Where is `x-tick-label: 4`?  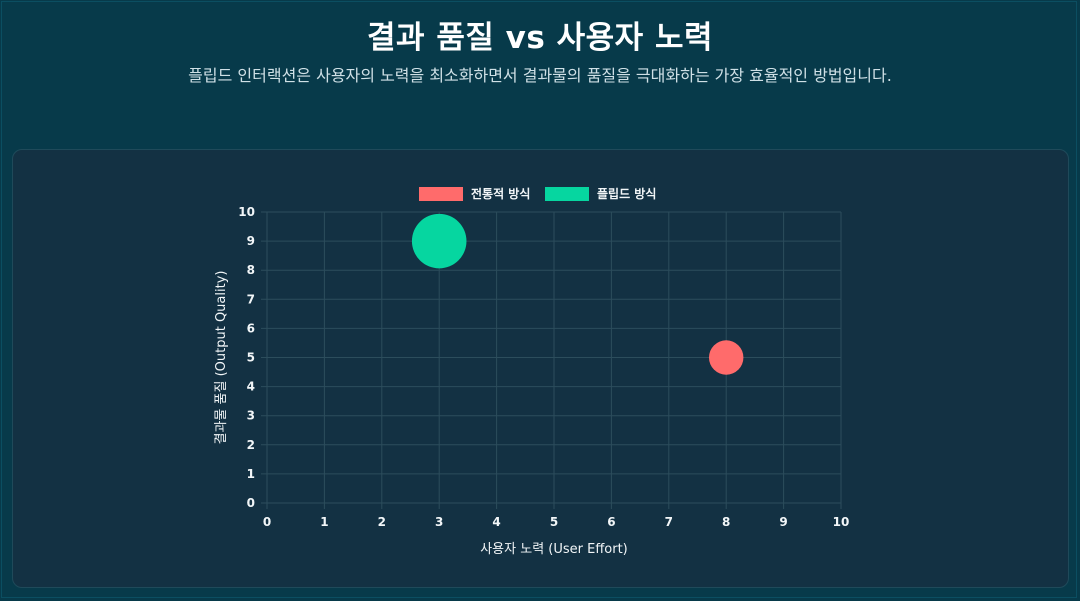
x-tick-label: 4 is located at coordinates (496, 522).